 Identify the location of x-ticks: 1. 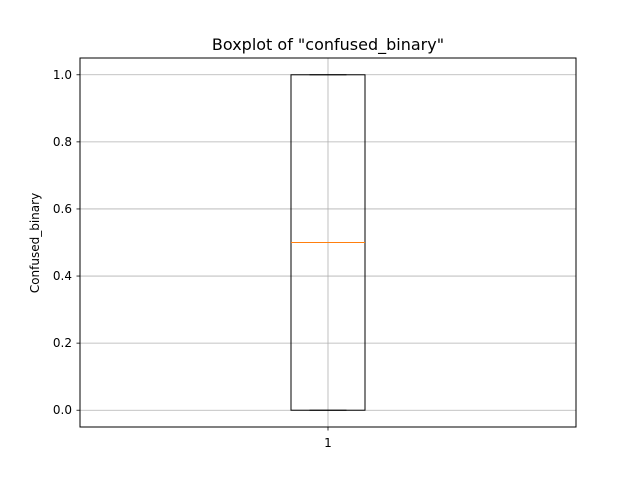
(328, 438).